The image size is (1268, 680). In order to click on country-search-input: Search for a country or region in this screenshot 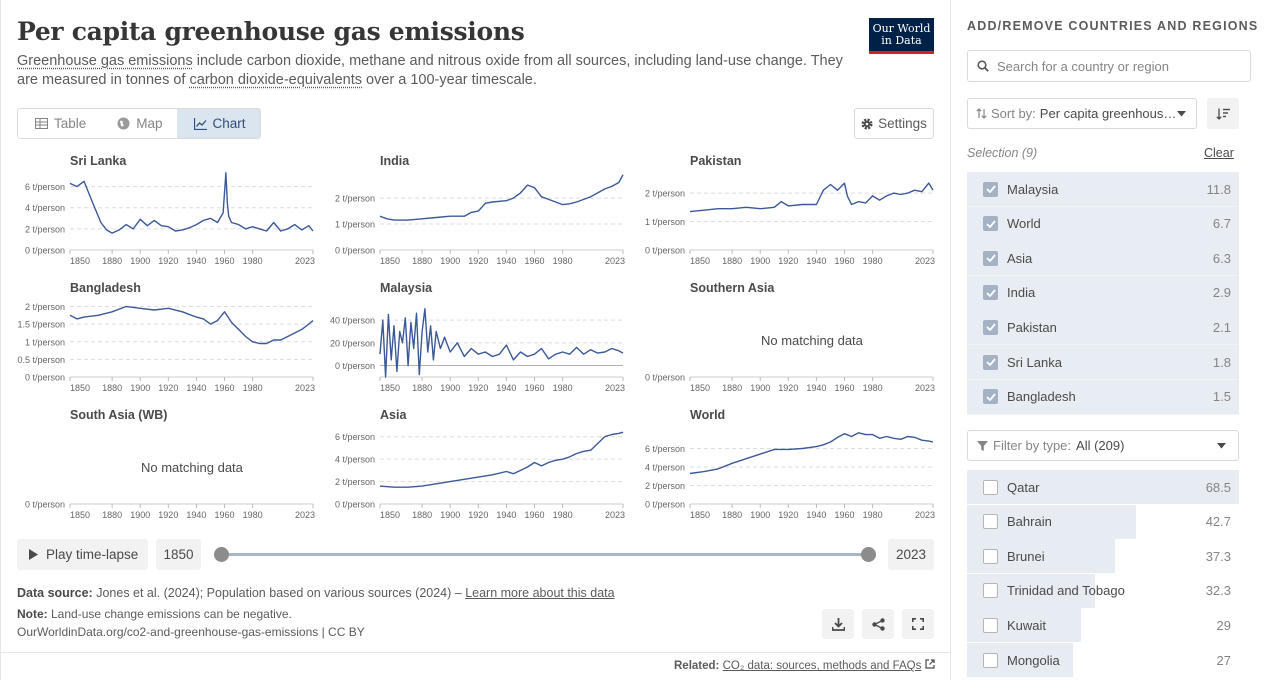, I will do `click(1109, 66)`.